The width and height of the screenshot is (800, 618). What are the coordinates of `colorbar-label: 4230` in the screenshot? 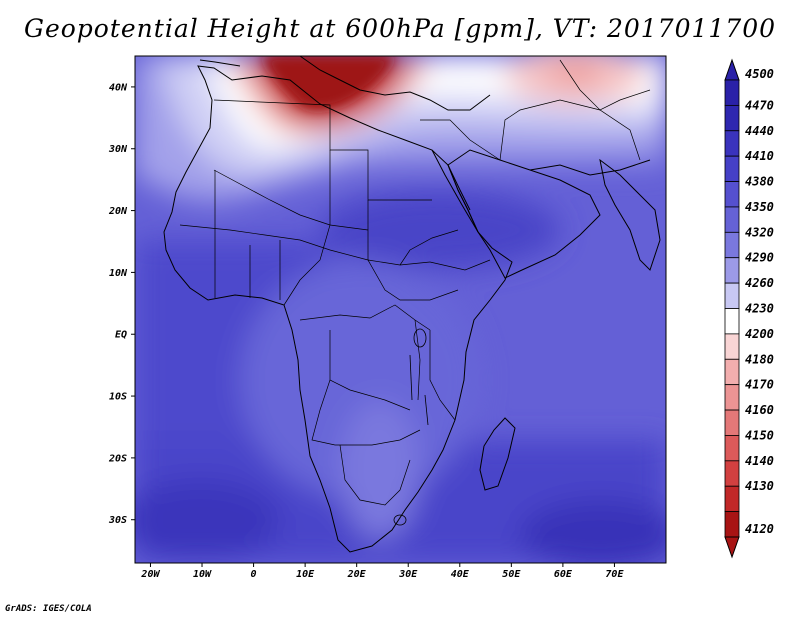 It's located at (759, 309).